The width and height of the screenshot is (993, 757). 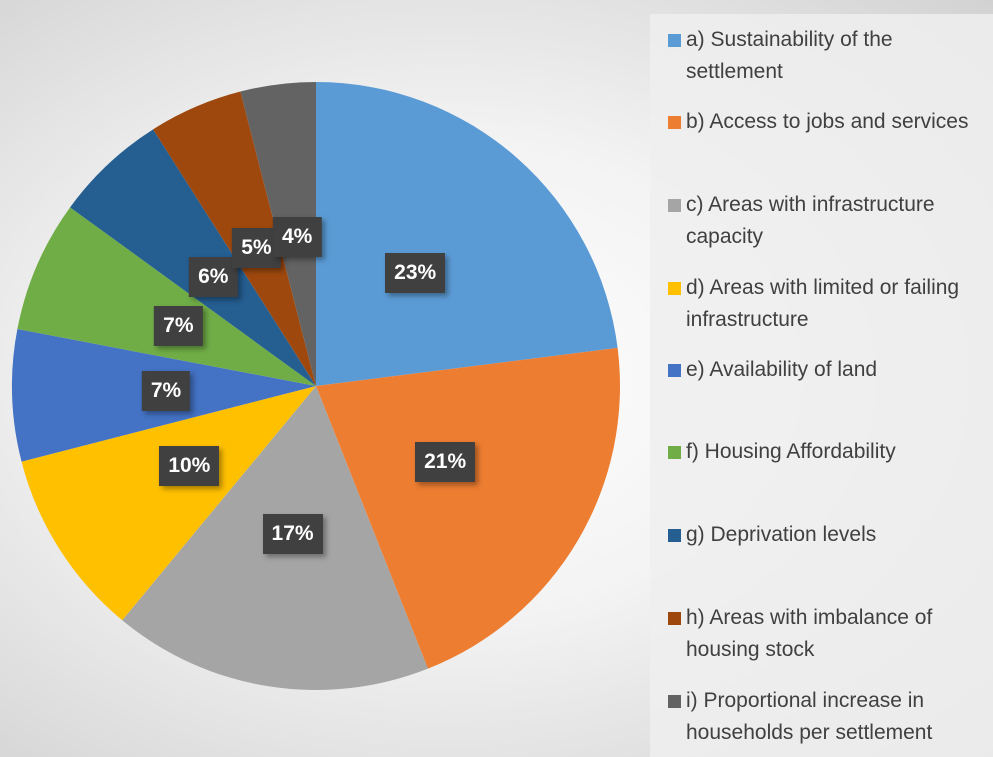 I want to click on legend-item: b) Access to jobs and services, so click(x=828, y=122).